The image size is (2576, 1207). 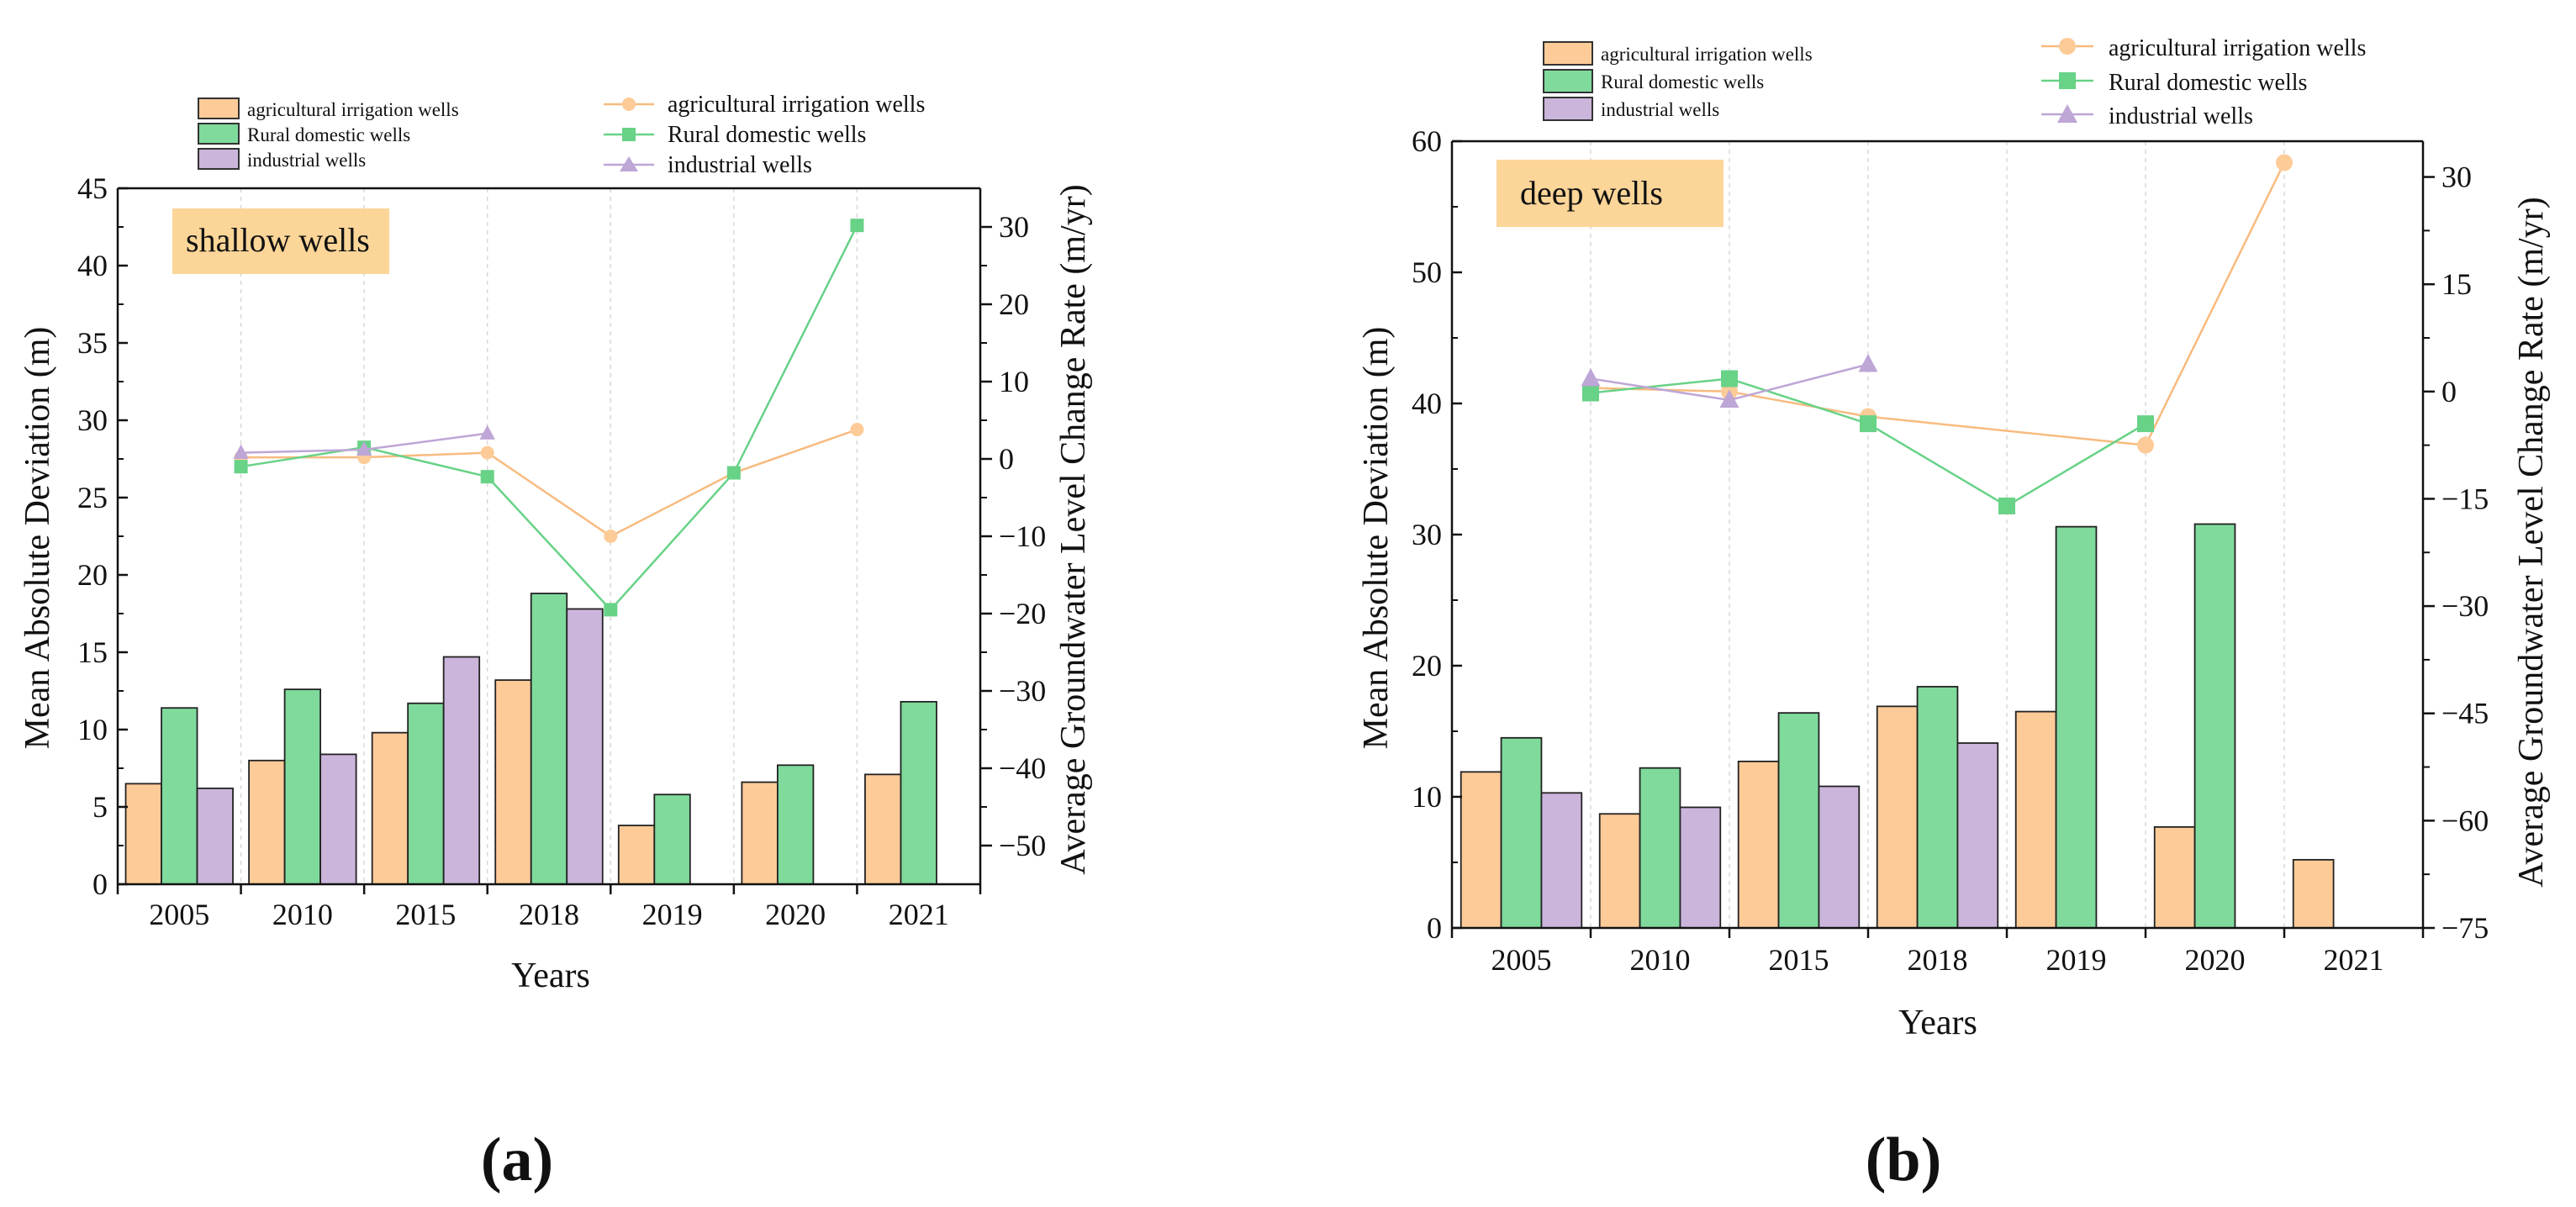 What do you see at coordinates (1977, 835) in the screenshot?
I see `panel-b-bar-industrial-2018` at bounding box center [1977, 835].